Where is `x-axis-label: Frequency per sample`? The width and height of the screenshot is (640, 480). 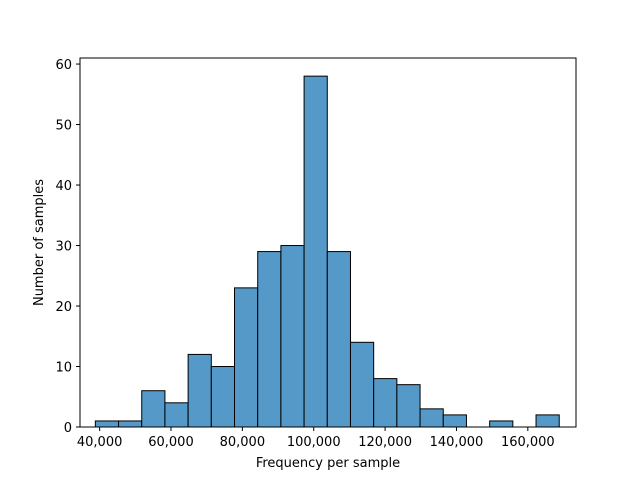
x-axis-label: Frequency per sample is located at coordinates (328, 463).